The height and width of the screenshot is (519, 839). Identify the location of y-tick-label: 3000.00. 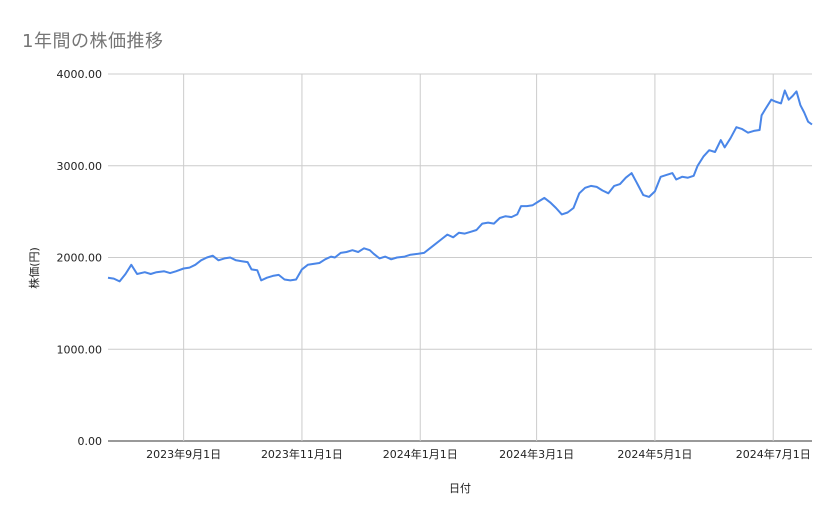
(80, 166).